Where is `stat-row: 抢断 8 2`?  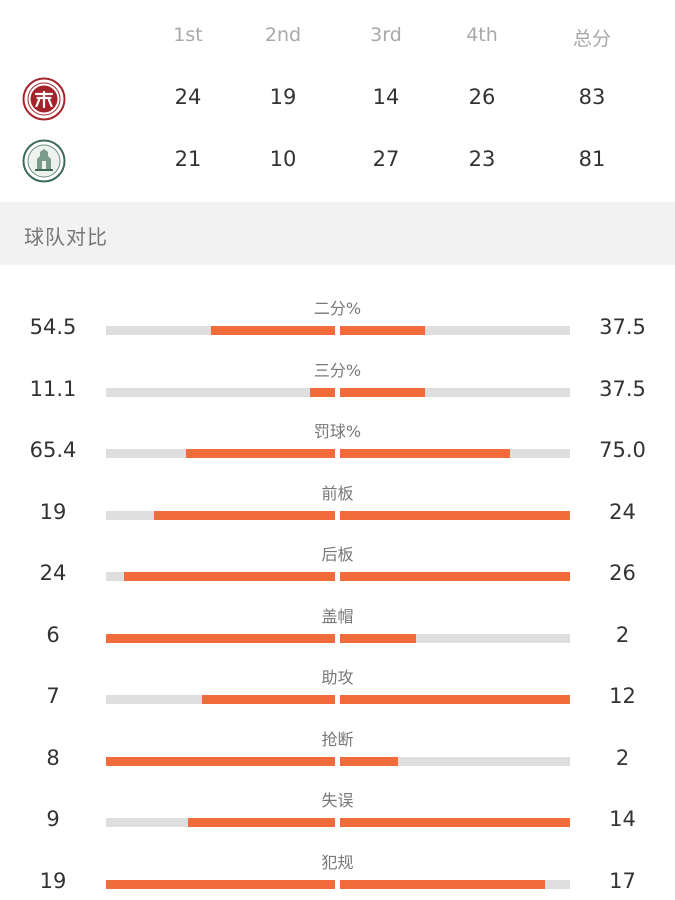
stat-row: 抢断 8 2 is located at coordinates (337, 746).